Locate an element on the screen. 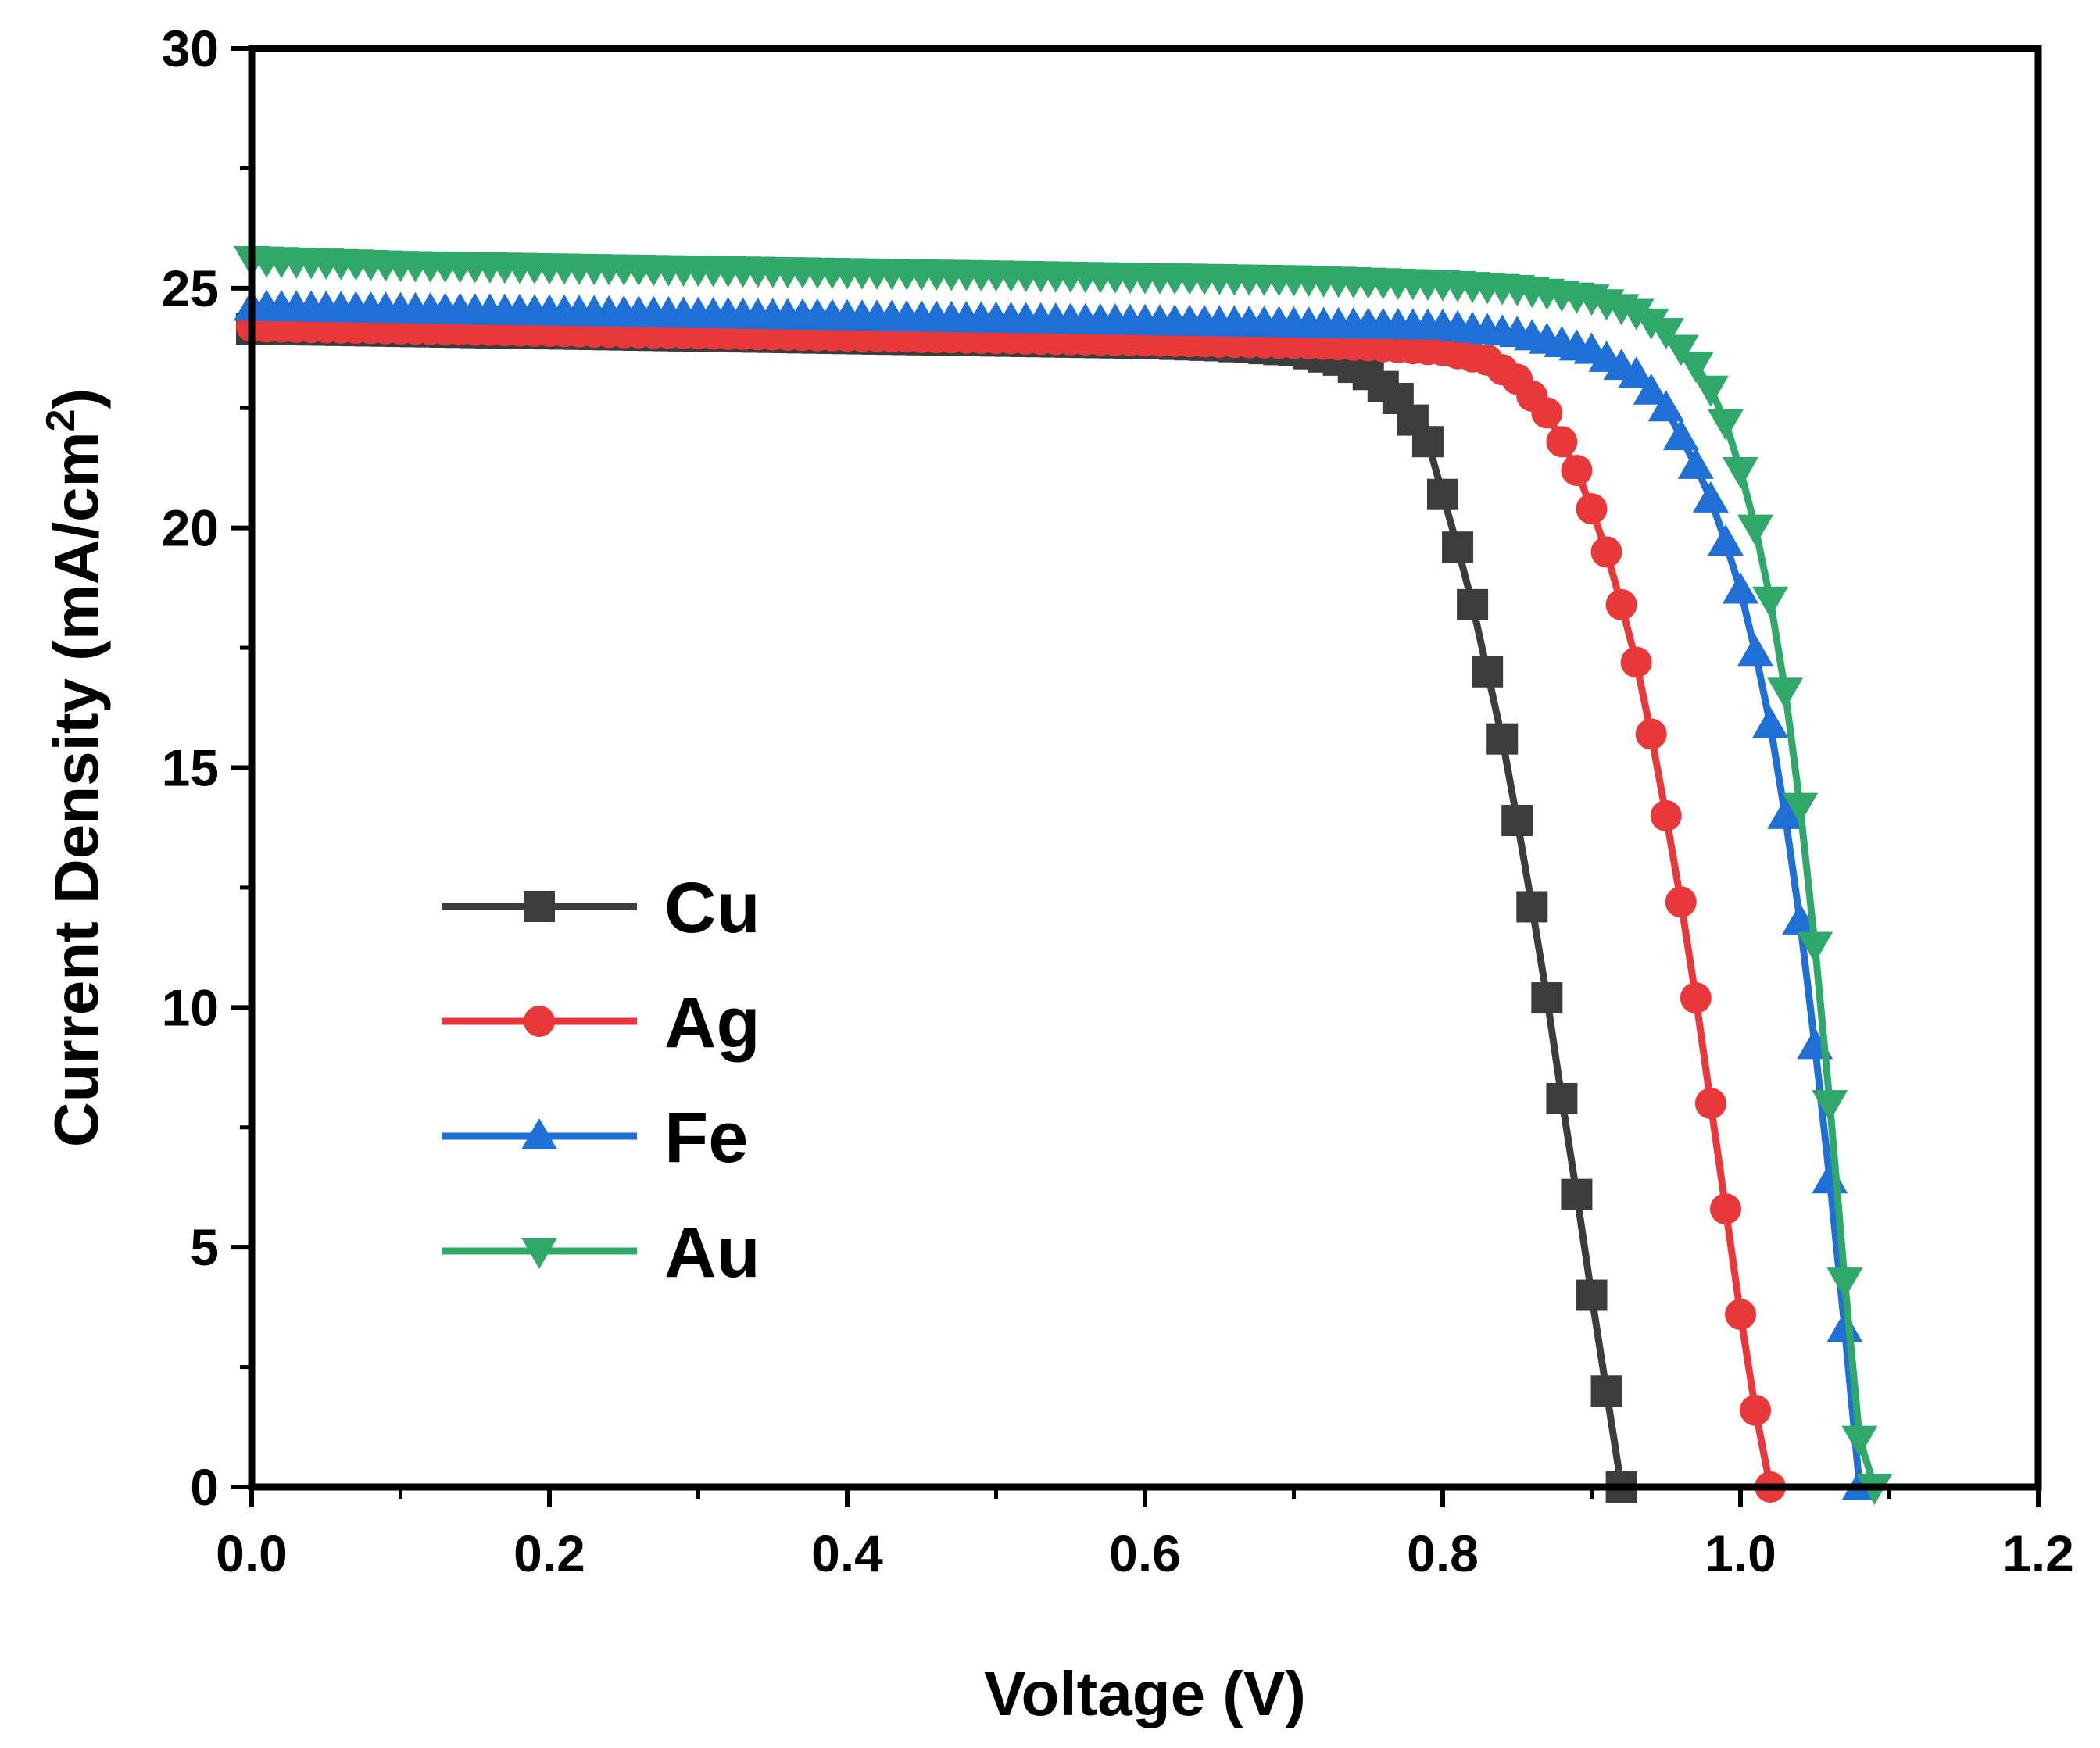  x-tick-label: 0.2 is located at coordinates (549, 1553).